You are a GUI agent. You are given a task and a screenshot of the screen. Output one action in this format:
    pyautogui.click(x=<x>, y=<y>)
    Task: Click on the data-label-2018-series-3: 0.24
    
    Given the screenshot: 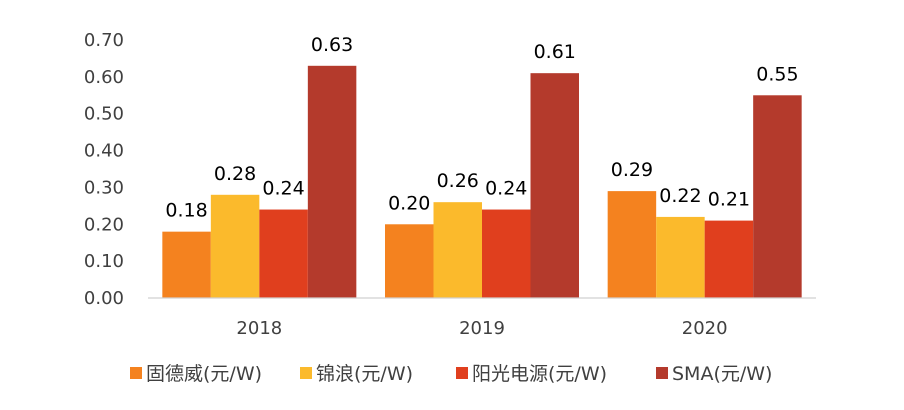 What is the action you would take?
    pyautogui.click(x=283, y=189)
    